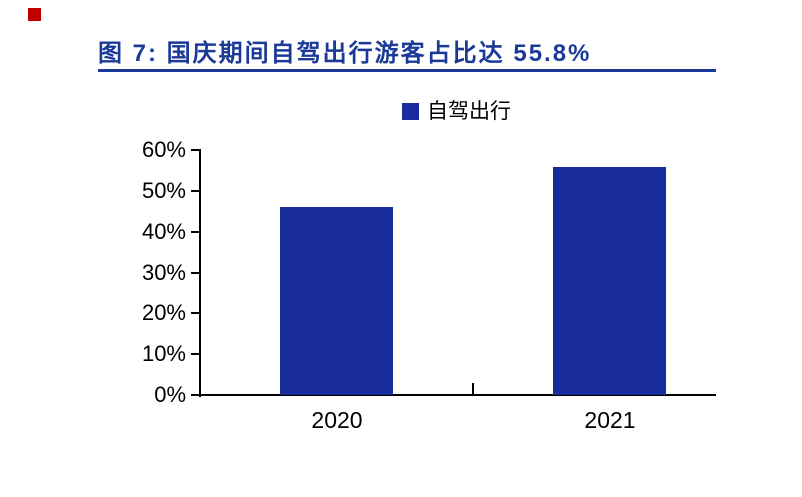 The width and height of the screenshot is (802, 497). What do you see at coordinates (457, 395) in the screenshot?
I see `x-axis-line` at bounding box center [457, 395].